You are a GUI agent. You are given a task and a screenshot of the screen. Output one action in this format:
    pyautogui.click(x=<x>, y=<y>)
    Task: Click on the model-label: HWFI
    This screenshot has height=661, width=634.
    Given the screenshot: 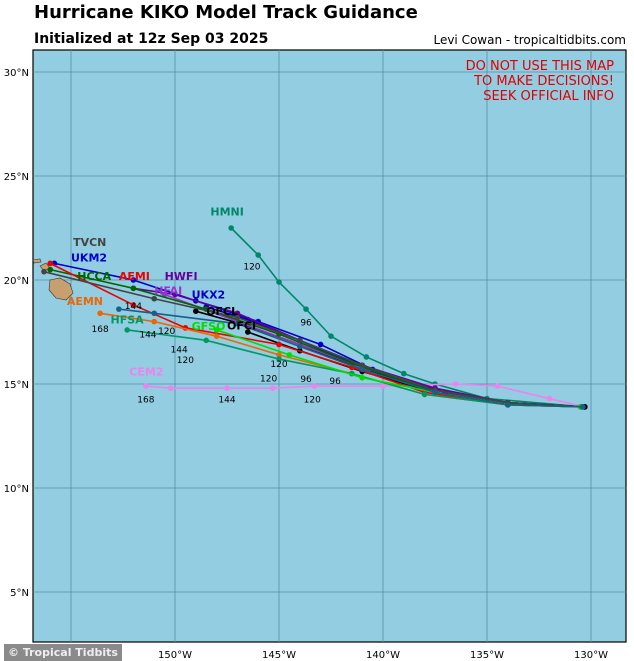 What is the action you would take?
    pyautogui.click(x=181, y=276)
    